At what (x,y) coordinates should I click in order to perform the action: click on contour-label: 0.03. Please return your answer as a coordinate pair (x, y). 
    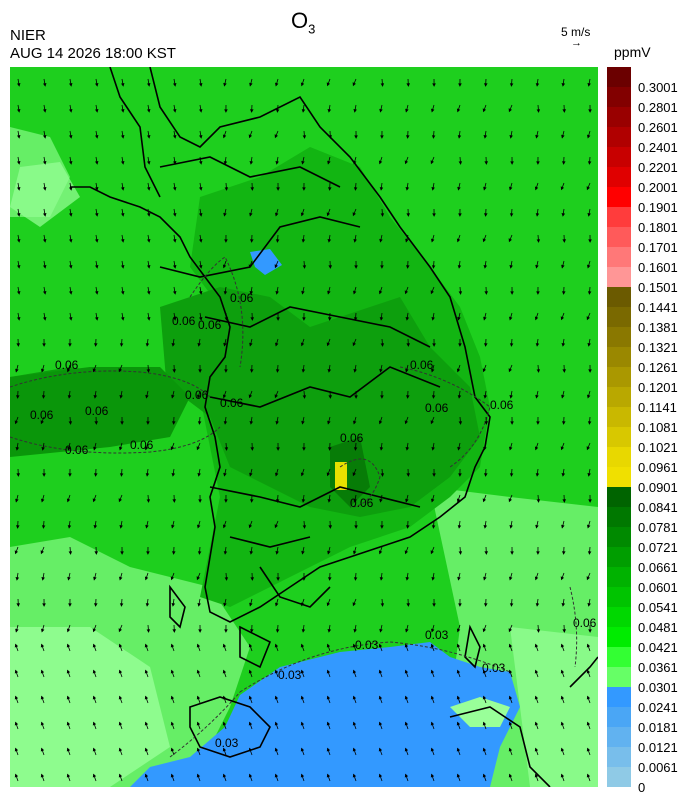
    Looking at the image, I should click on (437, 635).